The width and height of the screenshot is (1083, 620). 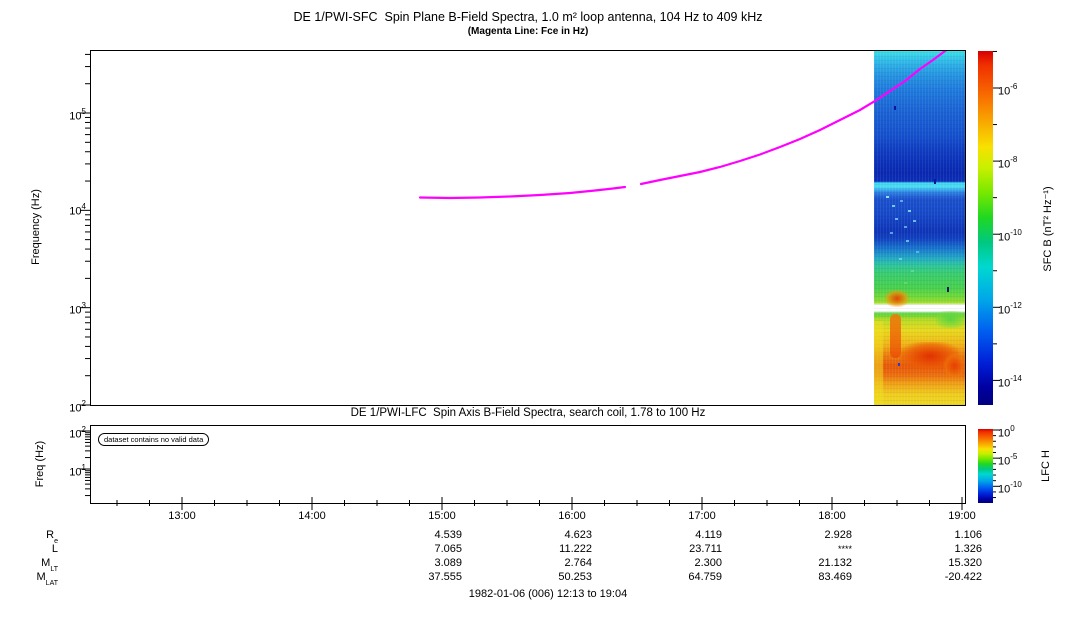 I want to click on tick-exp: -8, so click(x=1014, y=159).